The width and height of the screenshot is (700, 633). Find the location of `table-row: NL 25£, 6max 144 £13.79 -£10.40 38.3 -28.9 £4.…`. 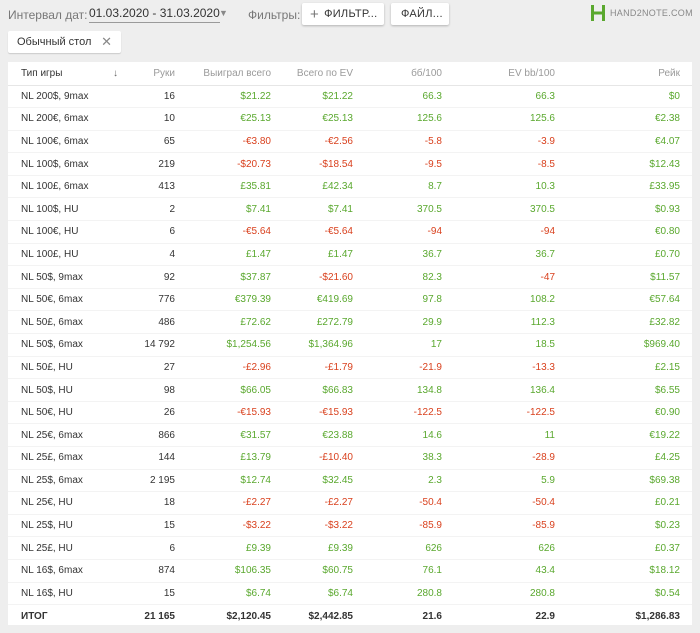

table-row: NL 25£, 6max 144 £13.79 -£10.40 38.3 -28.9 £4.… is located at coordinates (350, 458).